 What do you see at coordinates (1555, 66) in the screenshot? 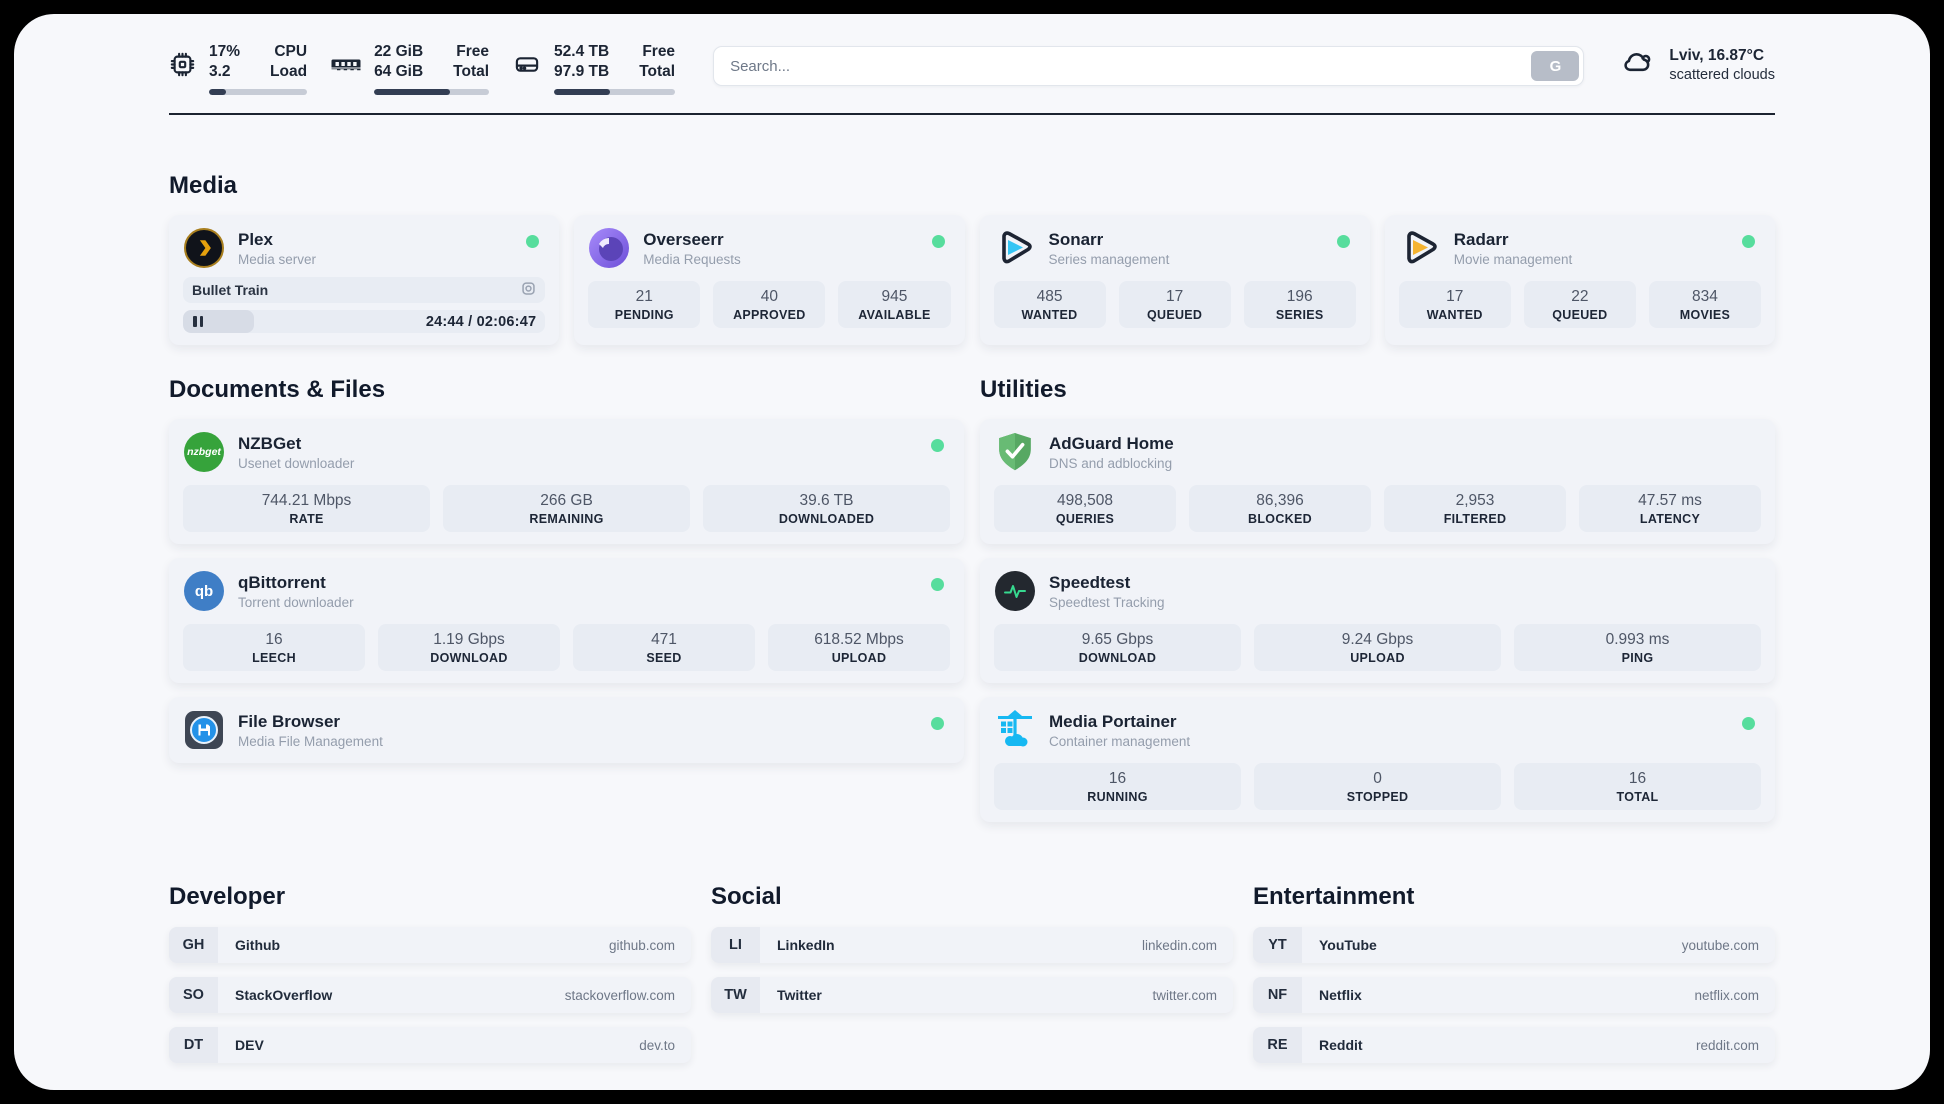
I see `search-engine-button: G` at bounding box center [1555, 66].